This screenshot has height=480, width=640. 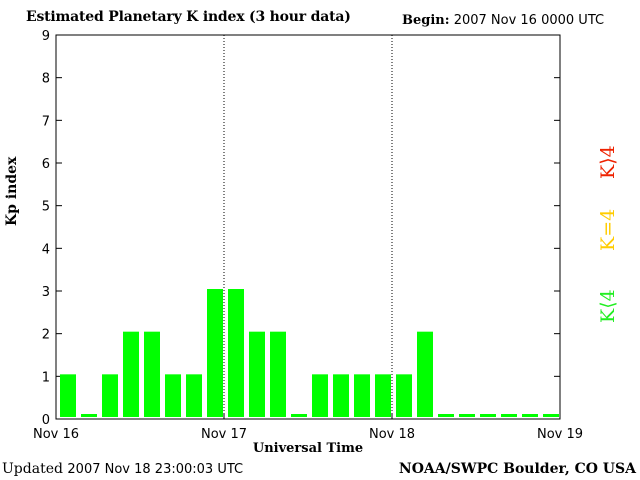 I want to click on y-tick-label: 7, so click(x=46, y=121).